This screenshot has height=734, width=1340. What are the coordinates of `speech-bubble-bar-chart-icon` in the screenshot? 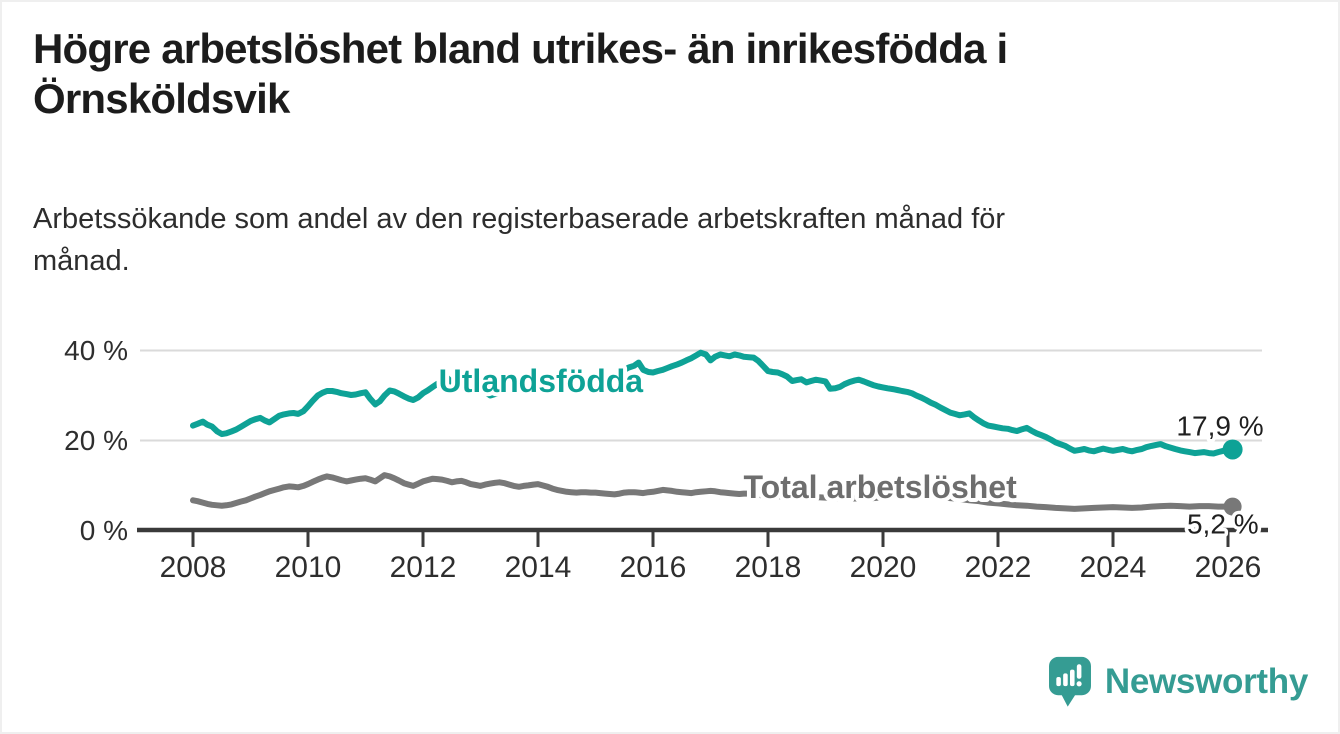 It's located at (1069, 681).